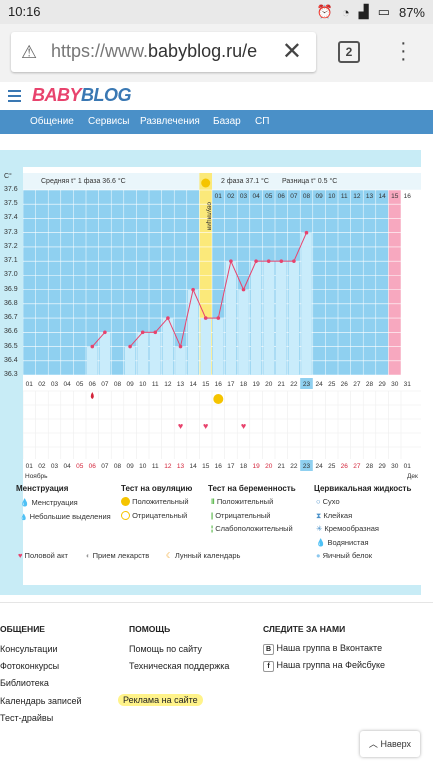 The image size is (433, 770). I want to click on day-label-upper: 22, so click(294, 384).